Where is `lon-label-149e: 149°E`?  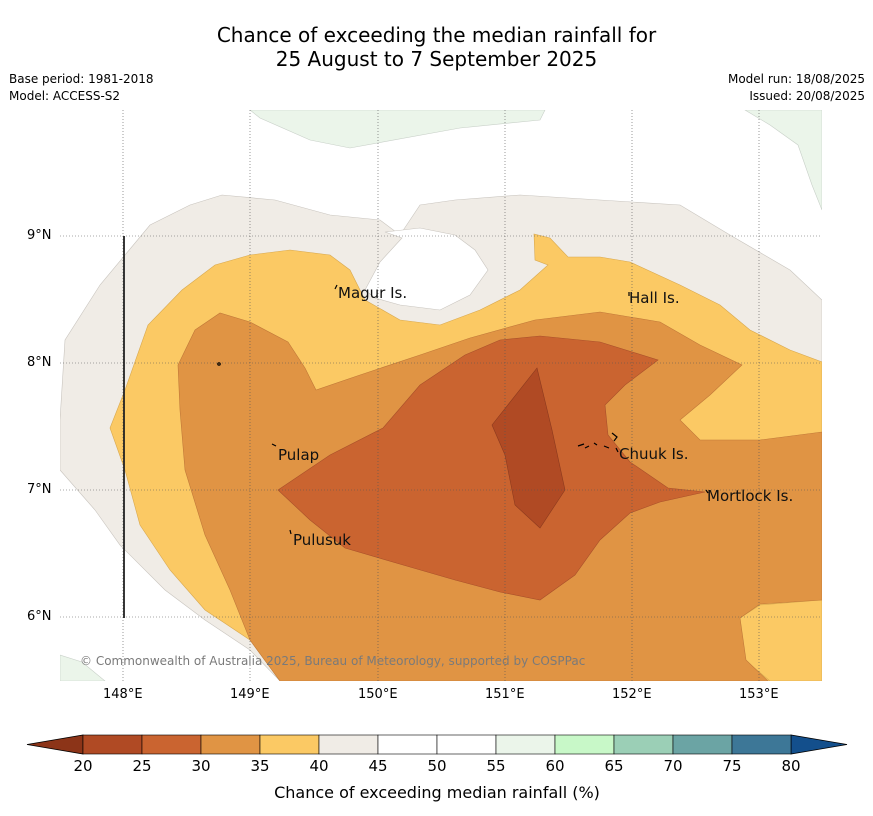 lon-label-149e: 149°E is located at coordinates (250, 694).